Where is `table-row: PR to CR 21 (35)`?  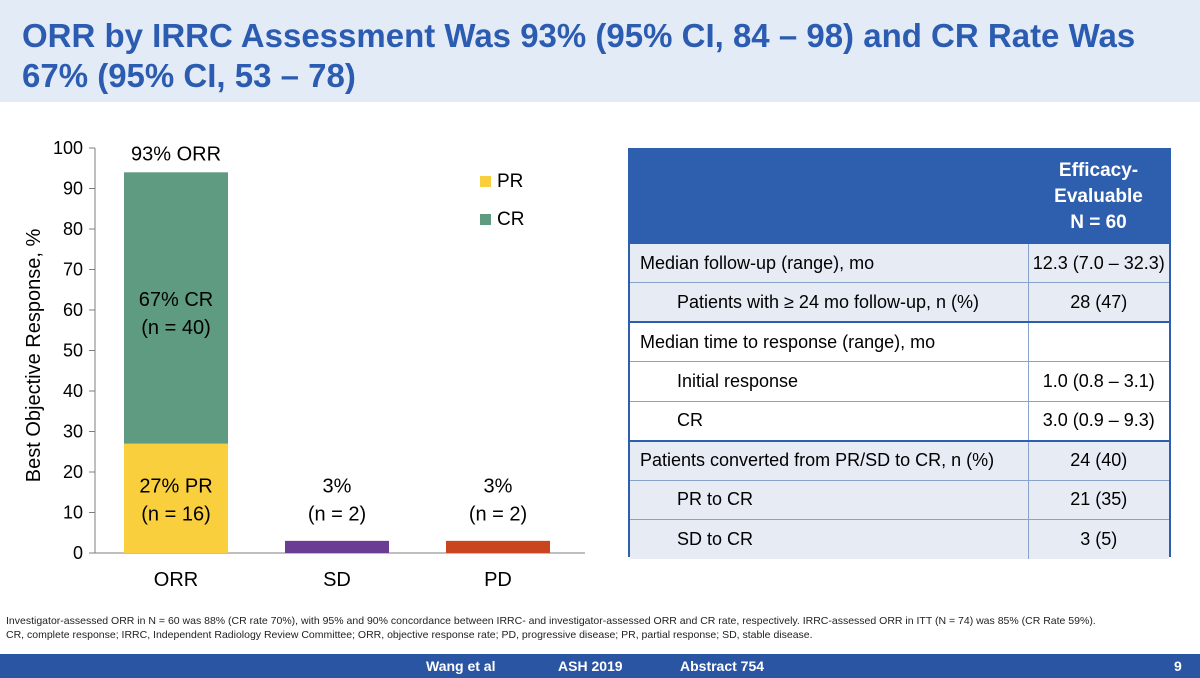 table-row: PR to CR 21 (35) is located at coordinates (899, 499).